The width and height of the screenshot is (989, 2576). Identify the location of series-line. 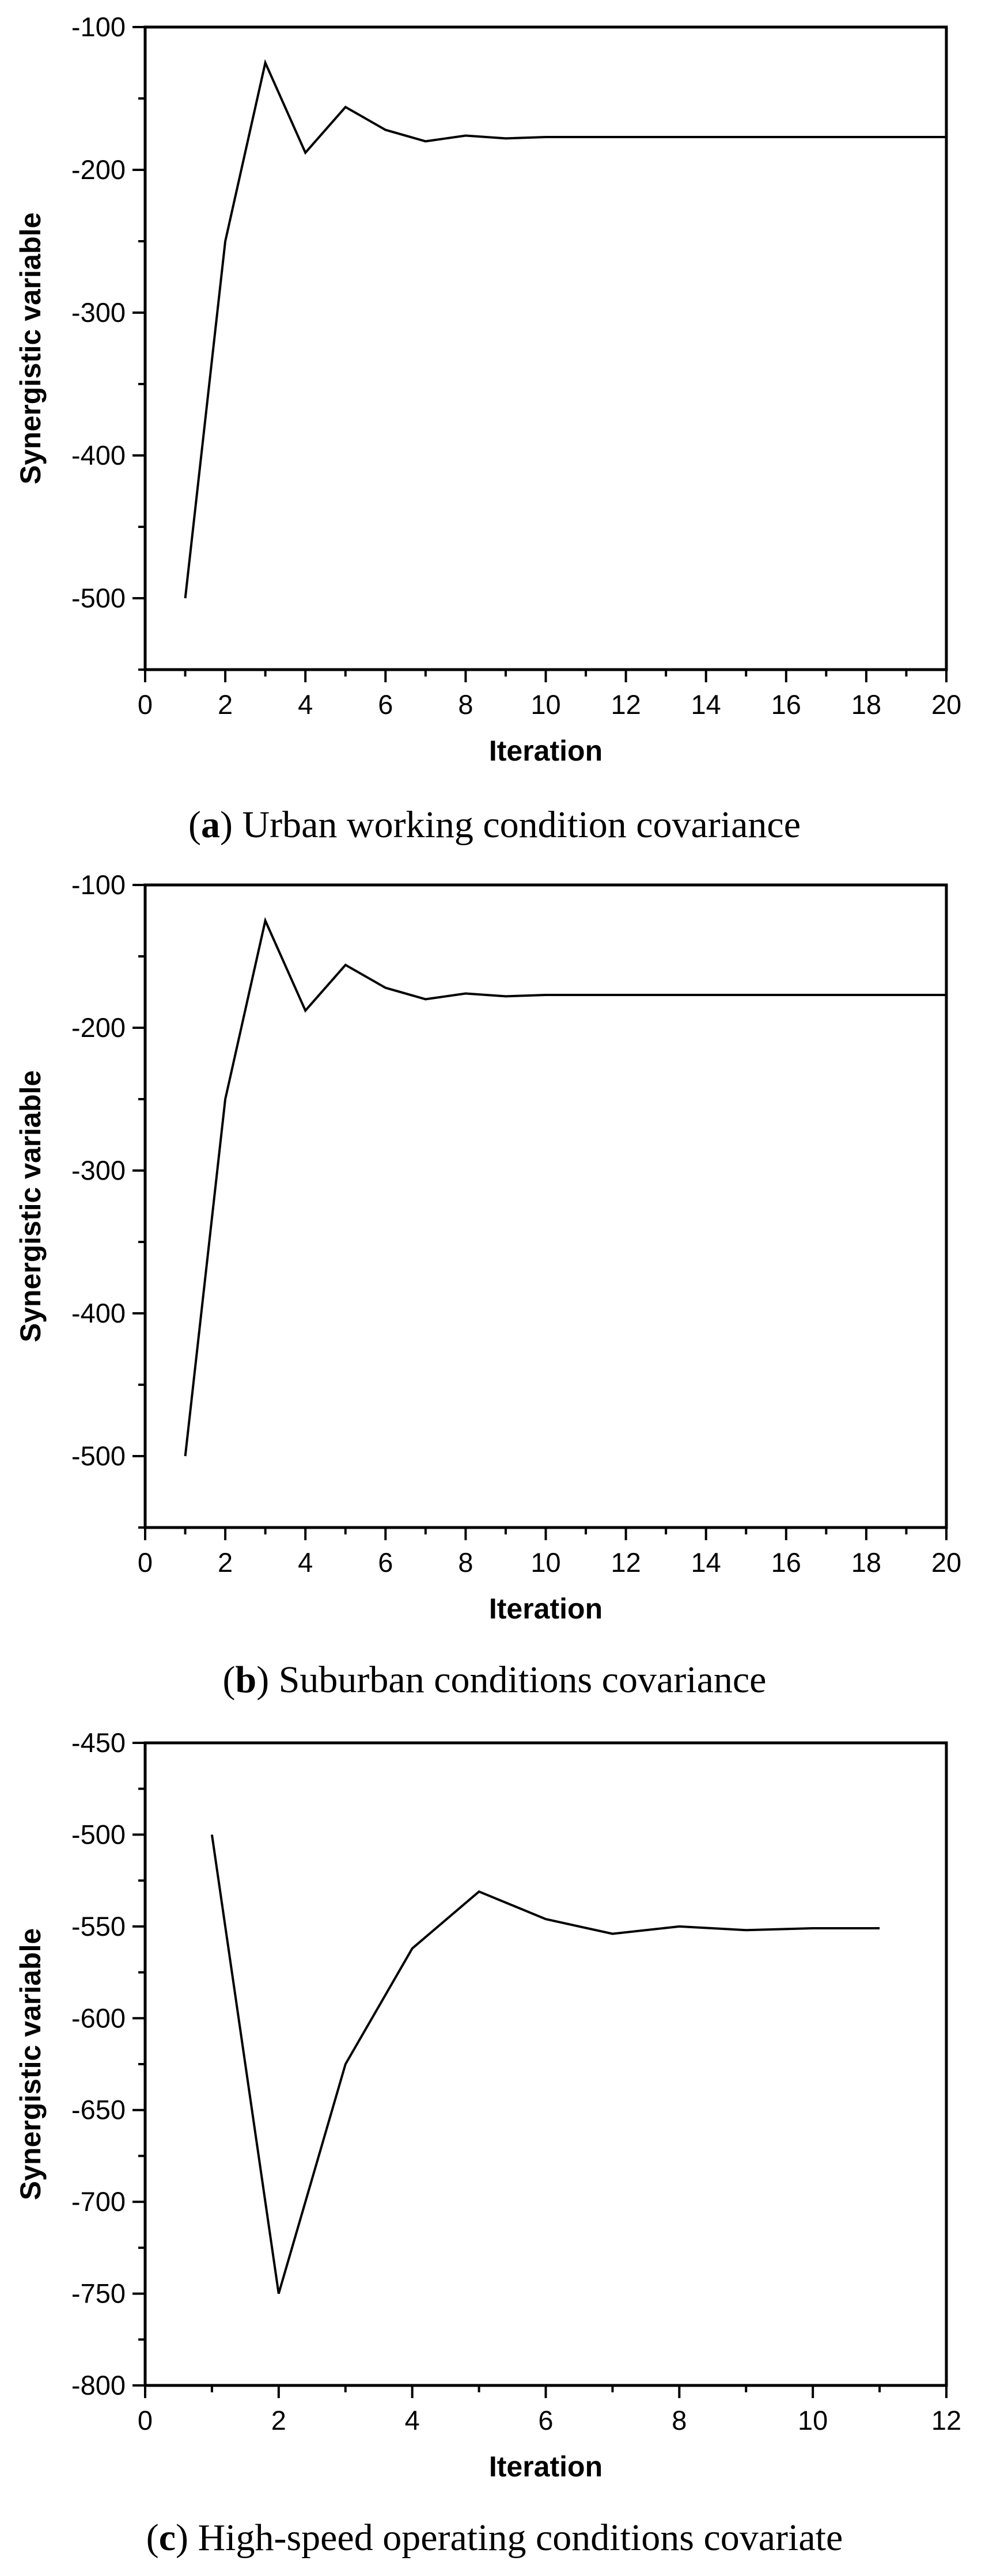
(545, 2064).